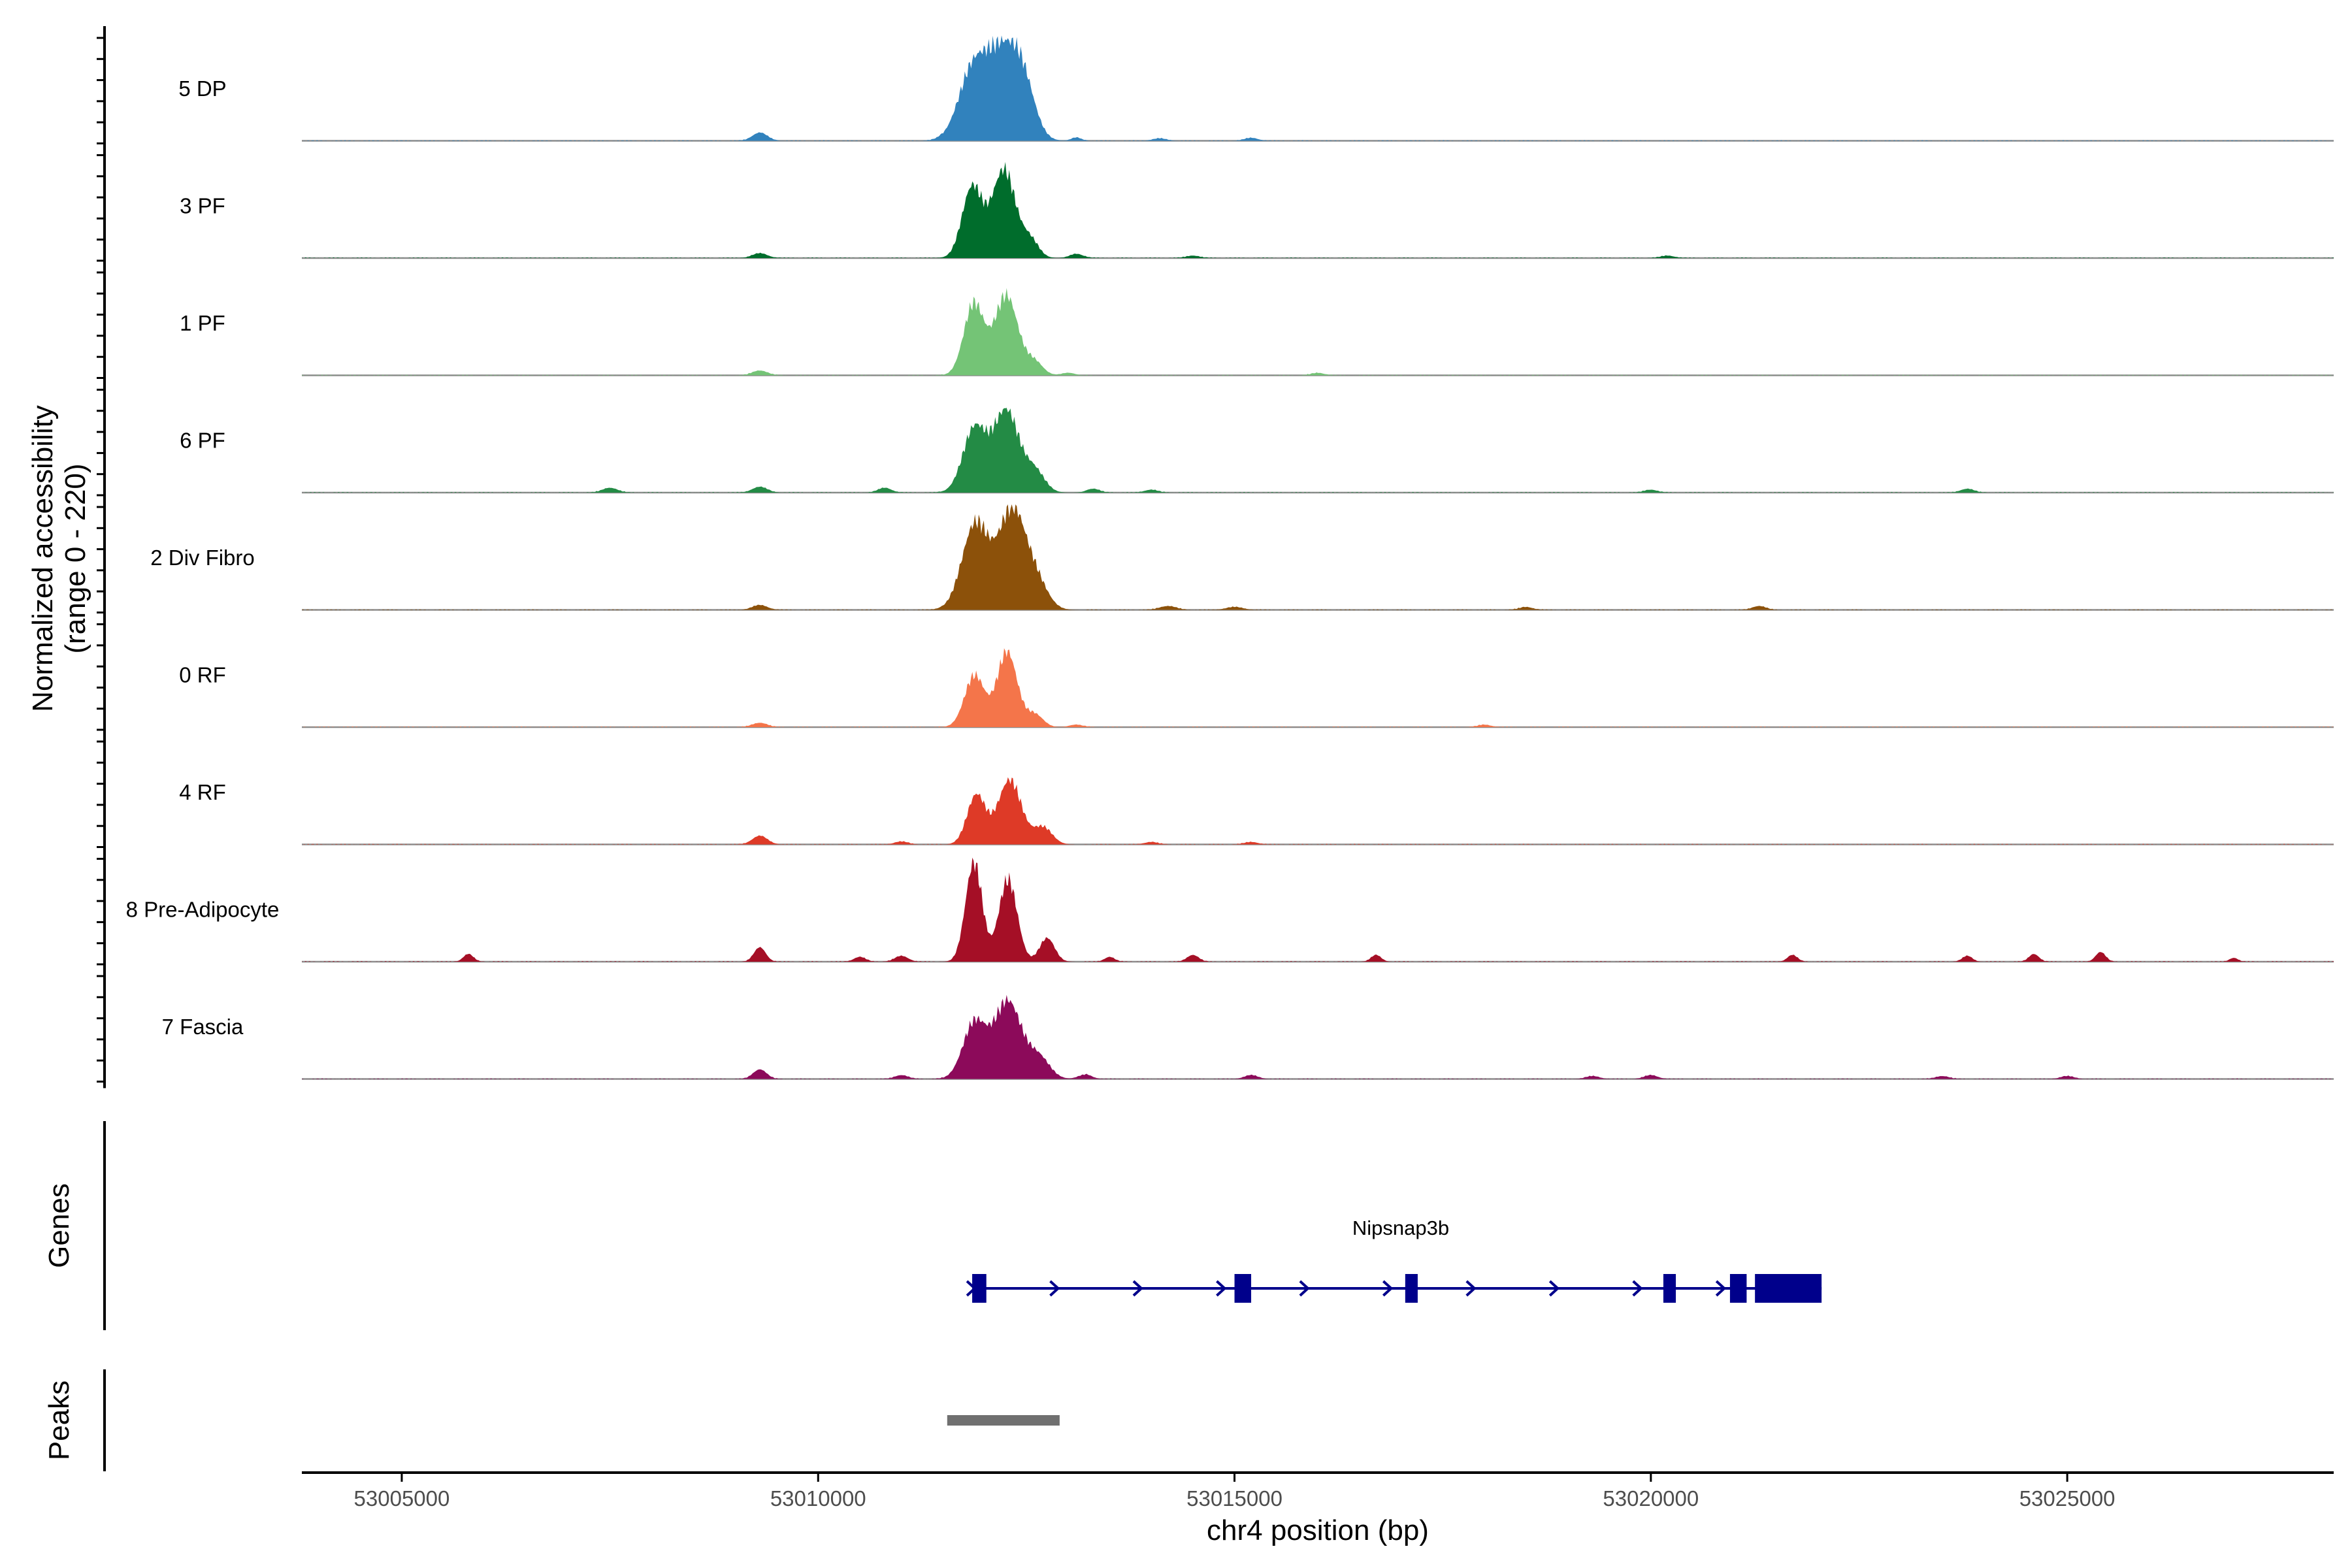 The height and width of the screenshot is (1568, 2352). I want to click on coverage-track: 6 PF, so click(1257, 451).